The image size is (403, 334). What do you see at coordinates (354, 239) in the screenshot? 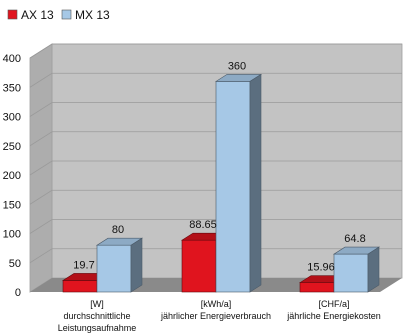
I see `value-label: 64.8` at bounding box center [354, 239].